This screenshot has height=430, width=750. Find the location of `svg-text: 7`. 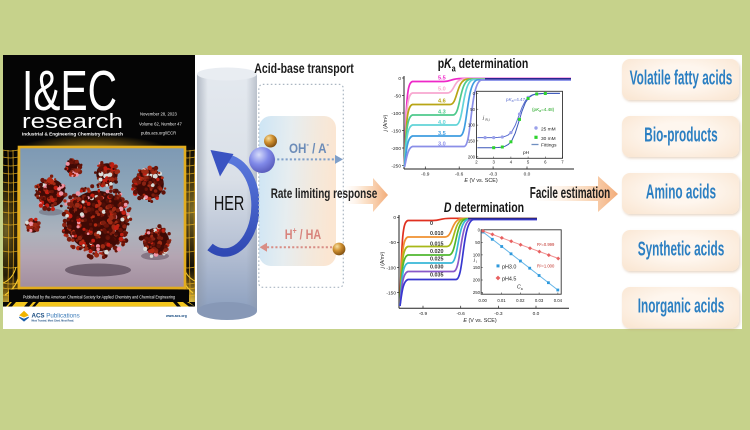

svg-text: 7 is located at coordinates (562, 162).